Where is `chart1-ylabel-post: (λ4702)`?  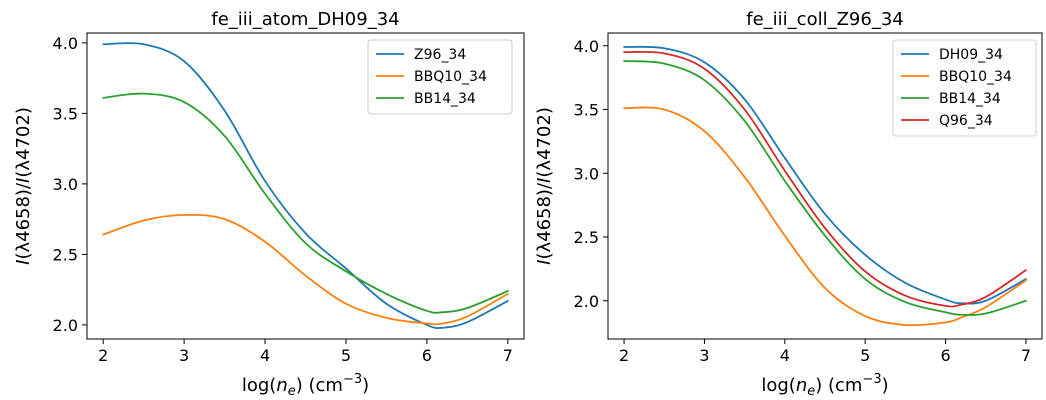
chart1-ylabel-post: (λ4702) is located at coordinates (23, 142).